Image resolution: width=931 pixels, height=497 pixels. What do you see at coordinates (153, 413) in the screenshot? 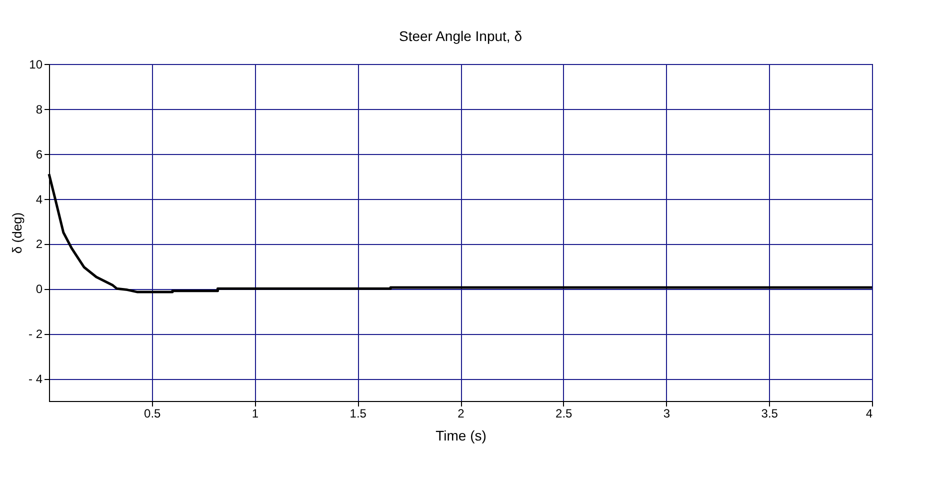
I see `x-tick-label: 0.5` at bounding box center [153, 413].